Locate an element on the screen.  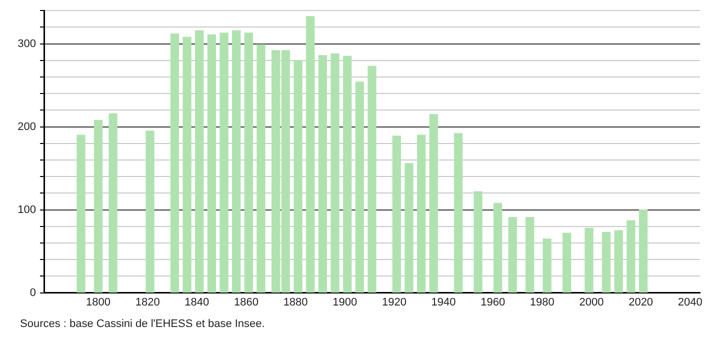
y-tick-label: 0 is located at coordinates (33, 292).